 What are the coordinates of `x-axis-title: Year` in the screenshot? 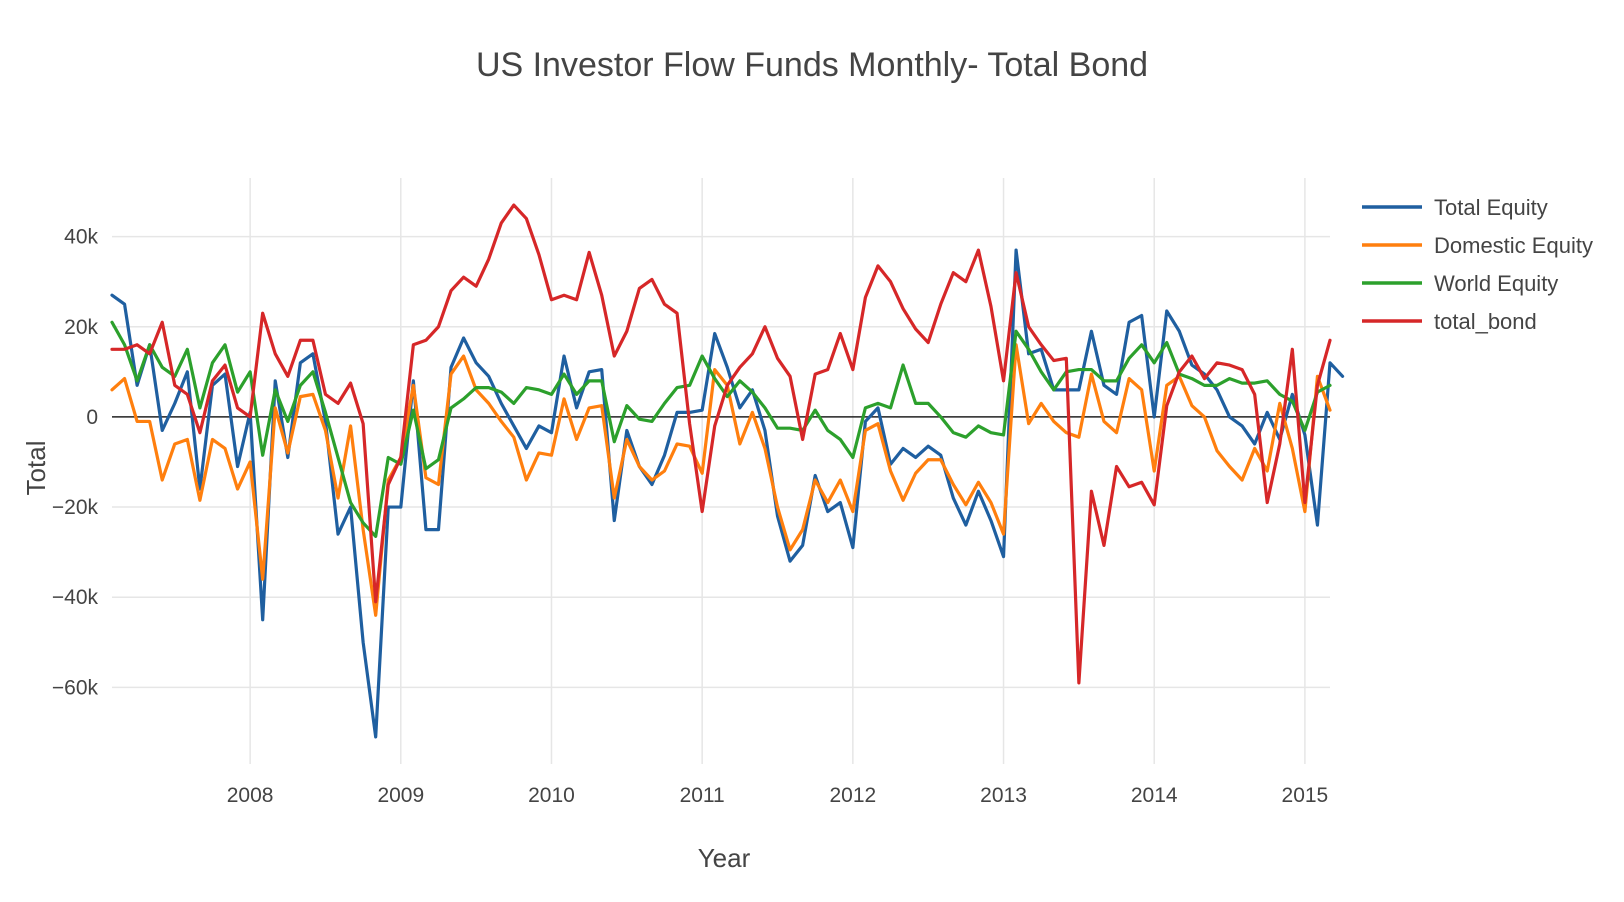 It's located at (724, 858).